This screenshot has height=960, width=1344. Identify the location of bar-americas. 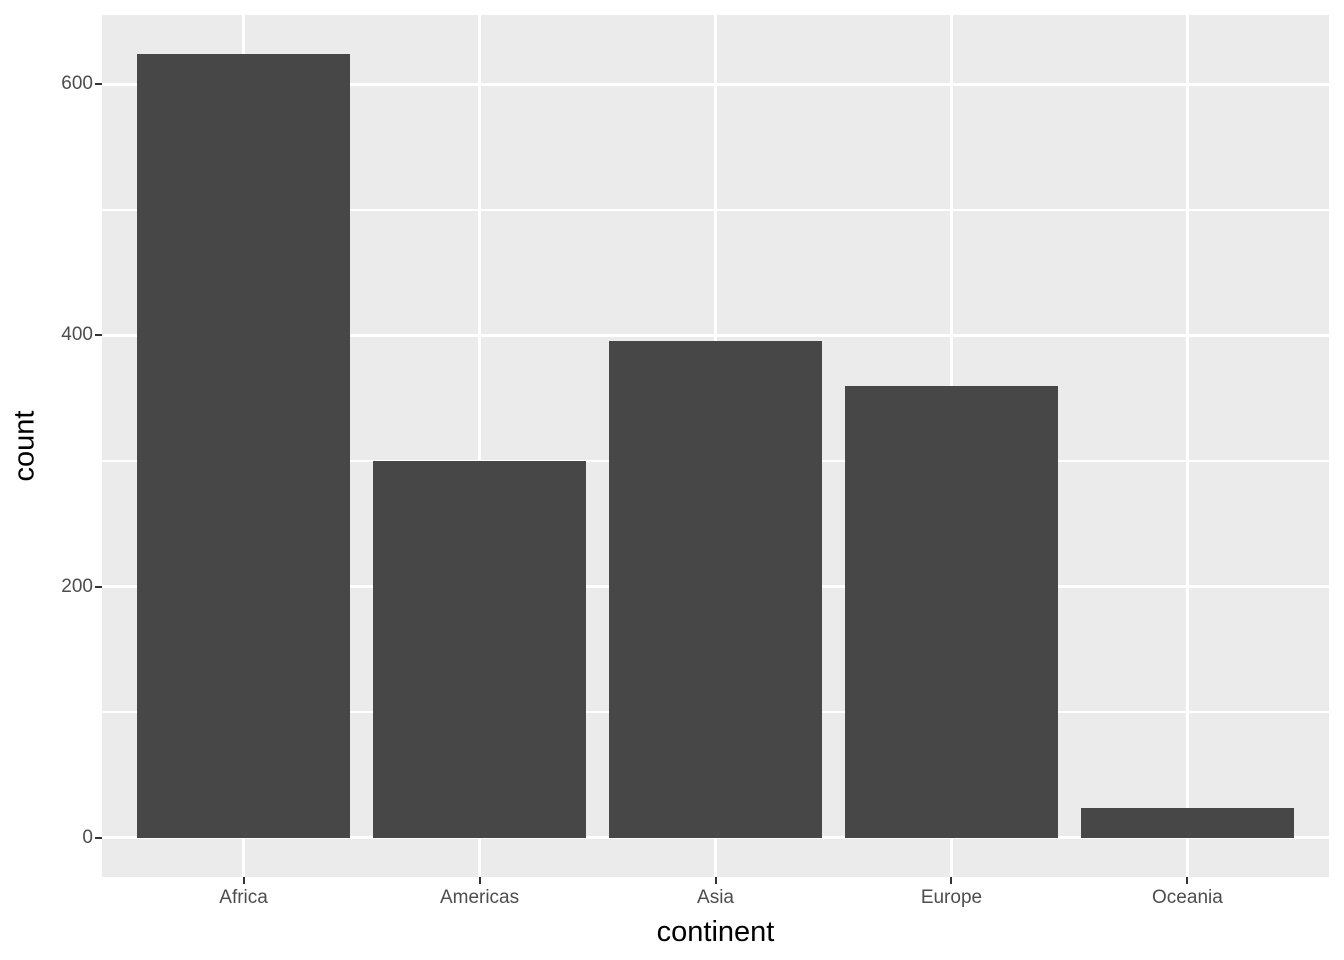
(479, 649).